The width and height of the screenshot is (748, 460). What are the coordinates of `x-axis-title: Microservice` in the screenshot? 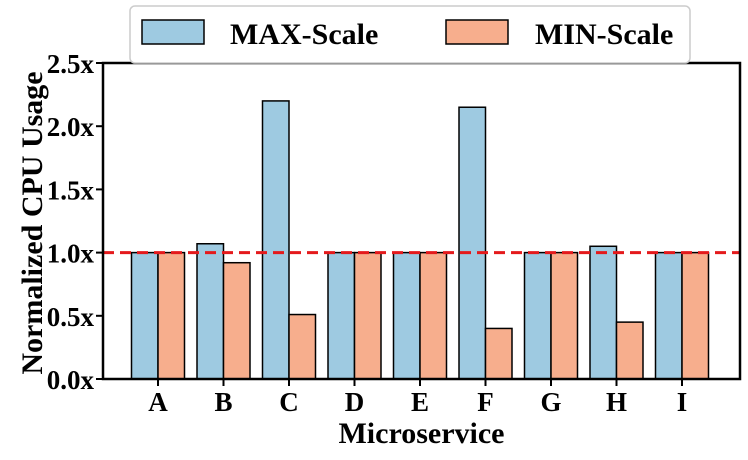 It's located at (421, 433).